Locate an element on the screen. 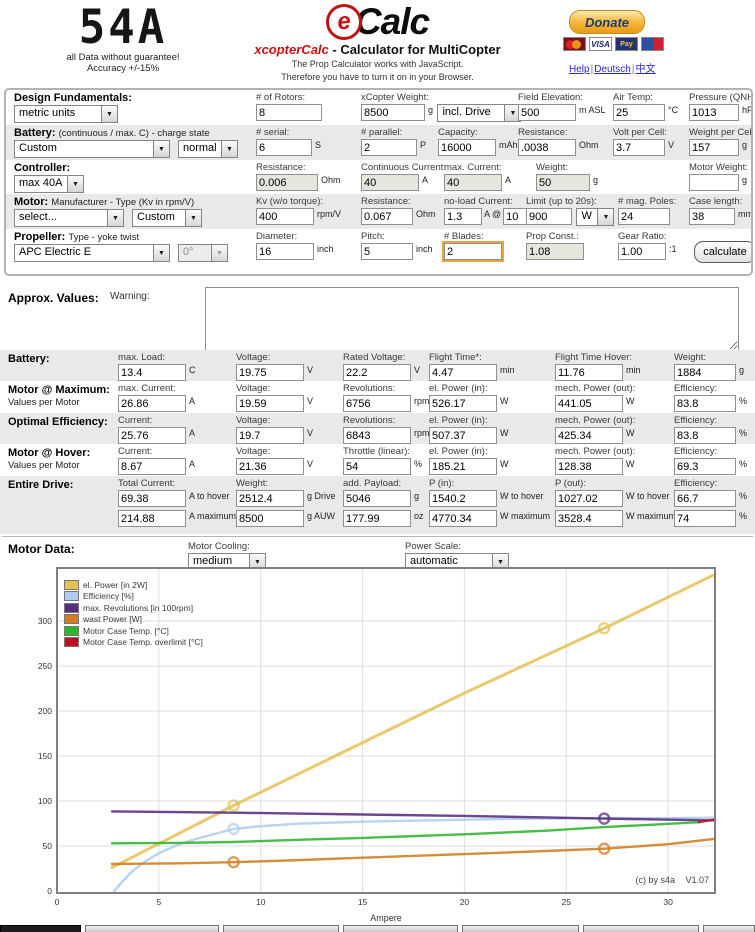 This screenshot has width=755, height=932. propeller-type-select: APC Electric E ▼ is located at coordinates (92, 253).